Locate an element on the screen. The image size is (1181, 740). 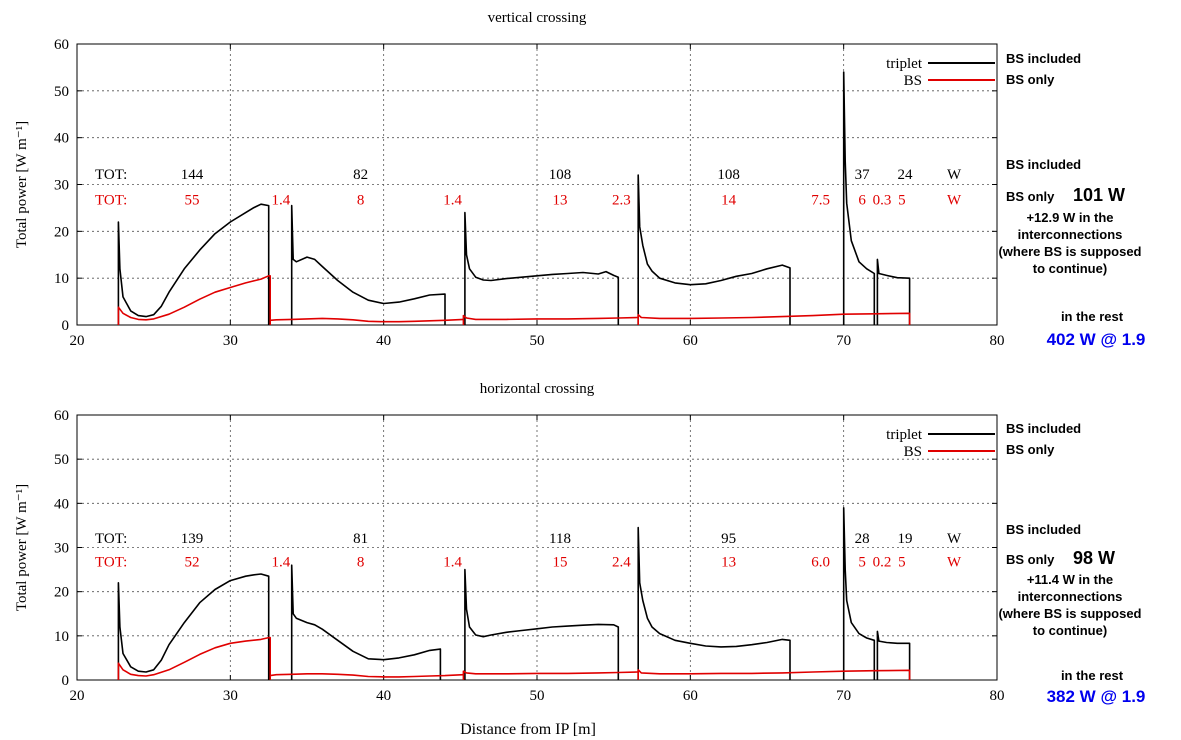
tot-value: 108 is located at coordinates (560, 175).